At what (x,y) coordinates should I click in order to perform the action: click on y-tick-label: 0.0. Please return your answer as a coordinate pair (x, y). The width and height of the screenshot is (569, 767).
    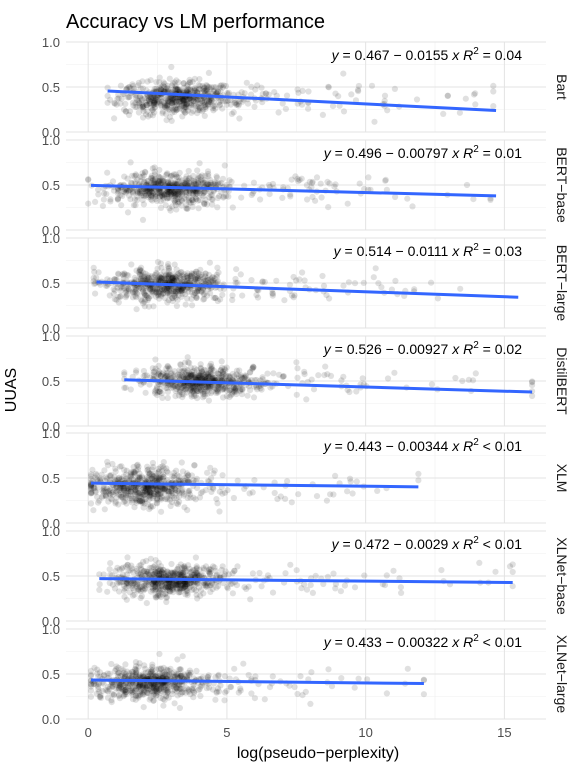
    Looking at the image, I should click on (51, 230).